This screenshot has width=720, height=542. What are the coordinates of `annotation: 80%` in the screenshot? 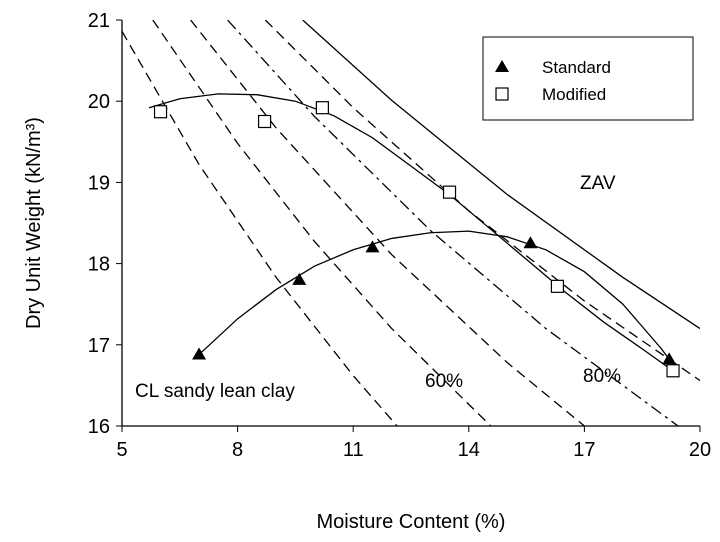 It's located at (602, 376).